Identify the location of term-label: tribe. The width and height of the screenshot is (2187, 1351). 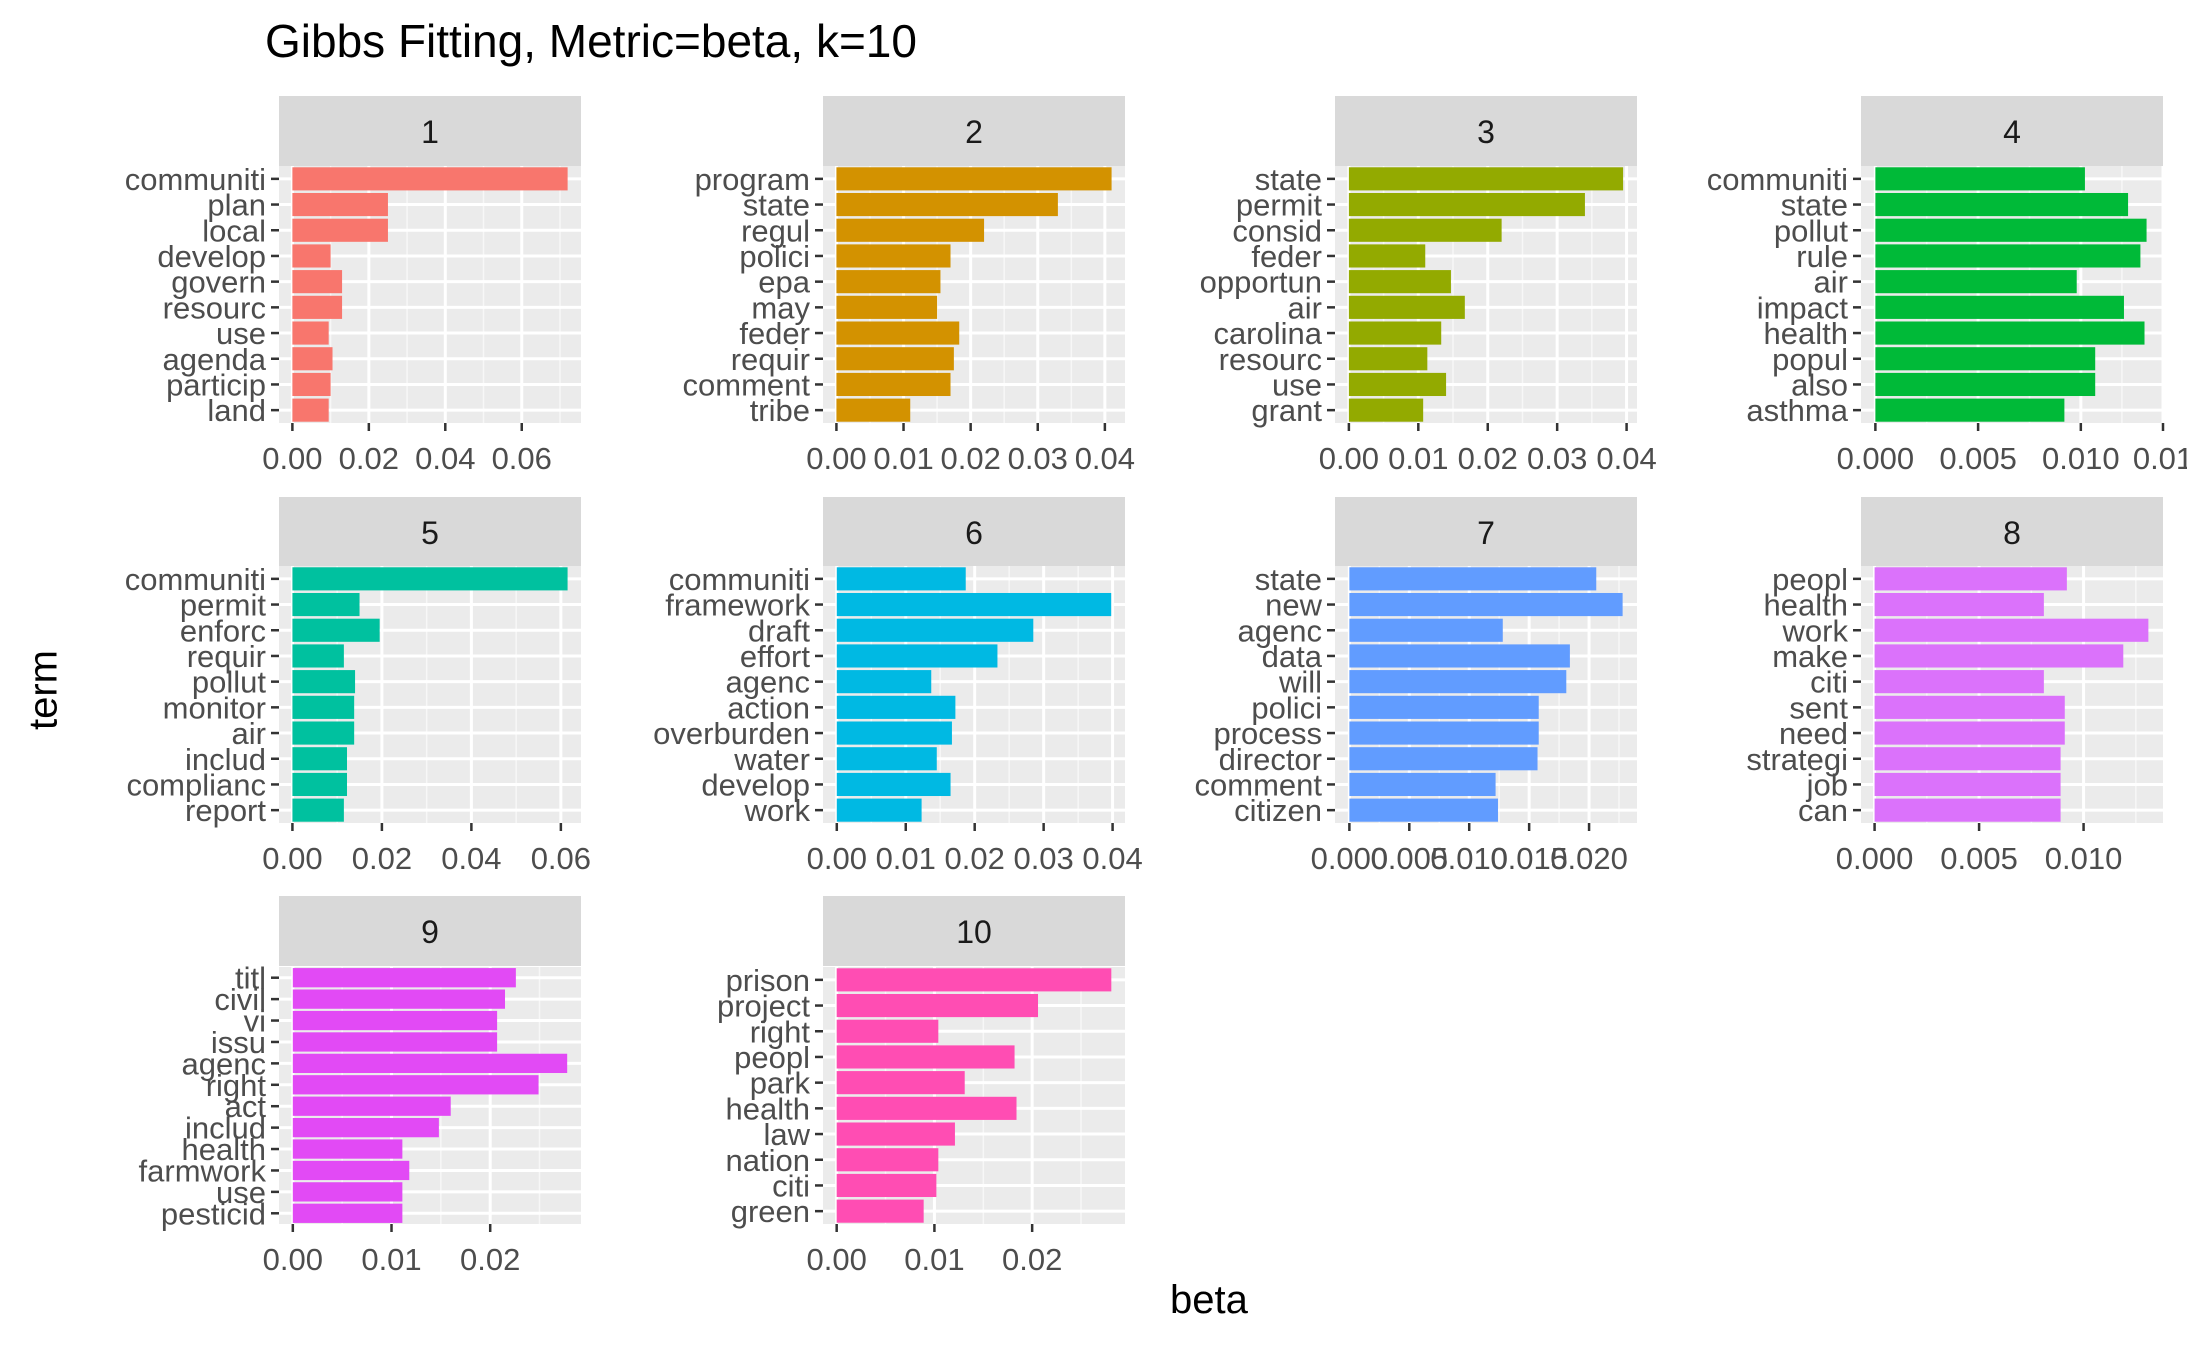
(780, 410).